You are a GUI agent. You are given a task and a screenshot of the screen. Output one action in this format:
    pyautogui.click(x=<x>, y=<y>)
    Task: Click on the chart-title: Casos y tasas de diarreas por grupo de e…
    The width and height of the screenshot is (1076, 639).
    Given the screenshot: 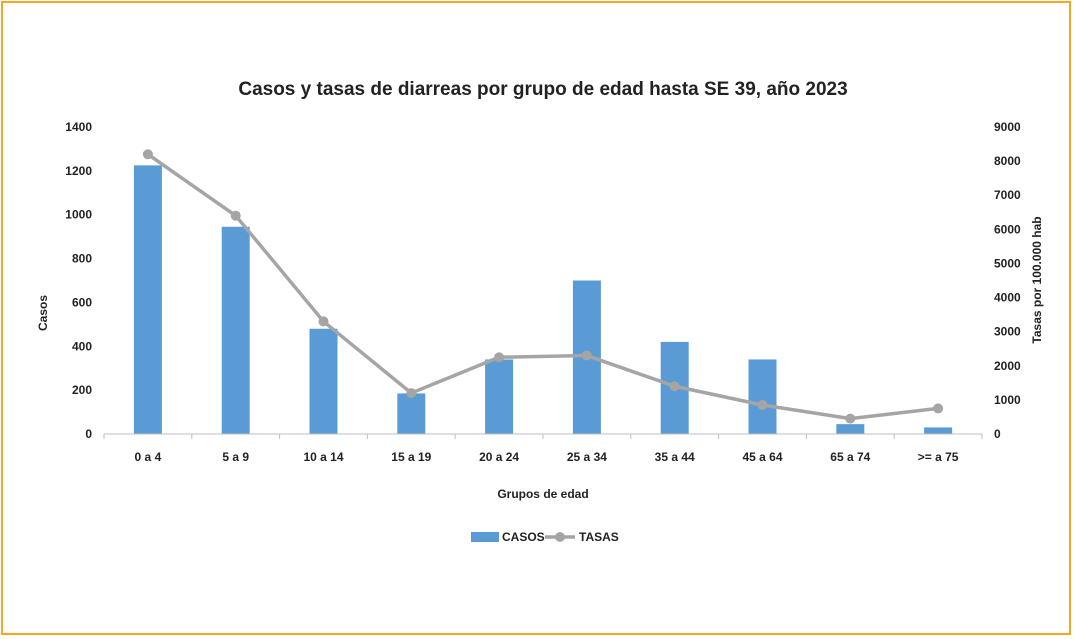 What is the action you would take?
    pyautogui.click(x=542, y=89)
    